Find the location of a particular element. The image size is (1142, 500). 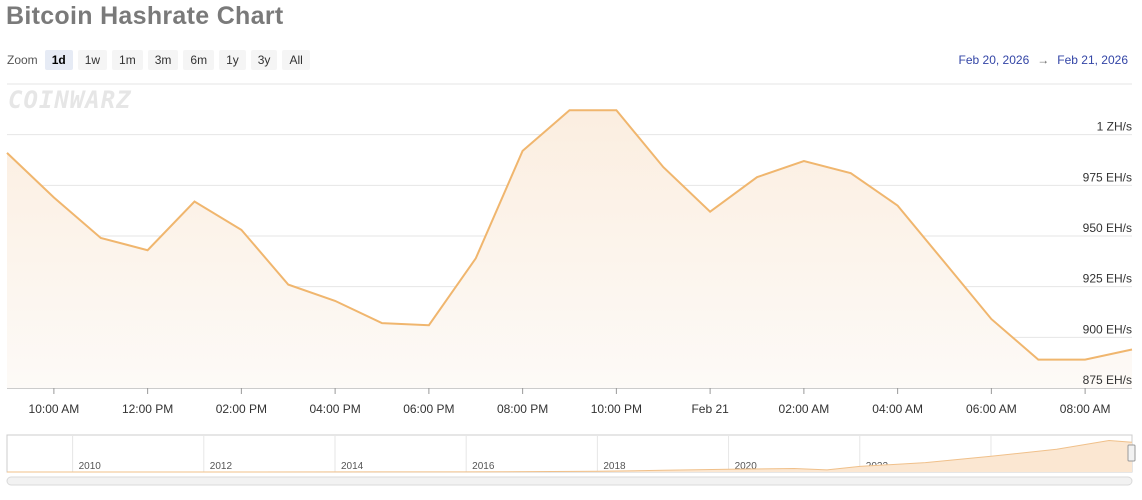

navigator-year-label: 2012 is located at coordinates (221, 466).